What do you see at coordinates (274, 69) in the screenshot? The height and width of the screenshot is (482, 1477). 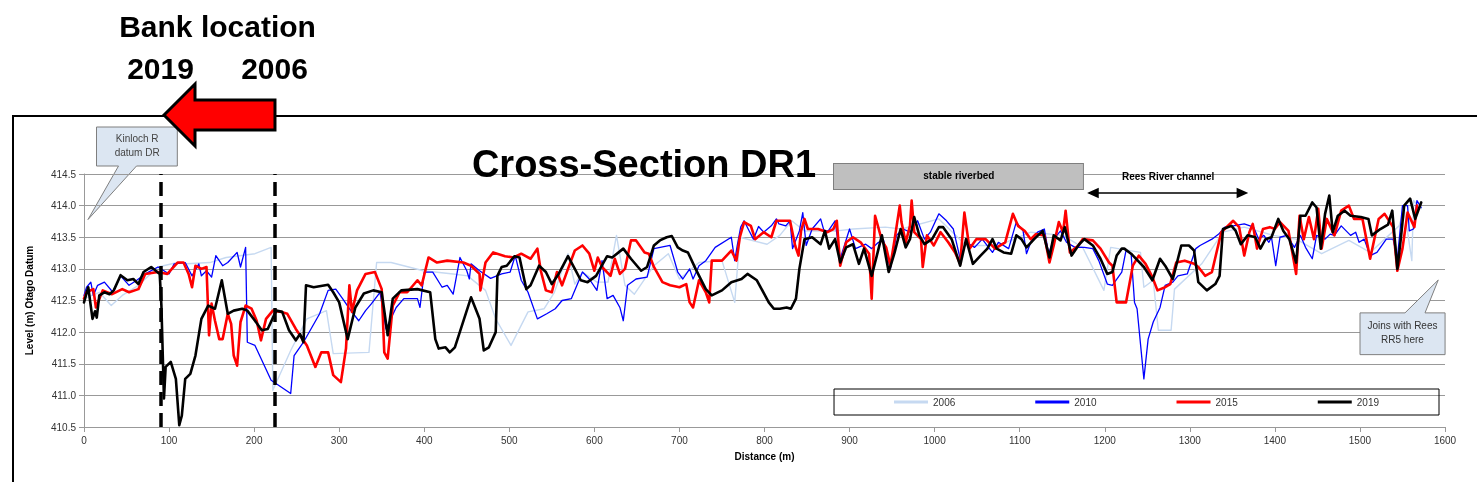 I see `text: 2006` at bounding box center [274, 69].